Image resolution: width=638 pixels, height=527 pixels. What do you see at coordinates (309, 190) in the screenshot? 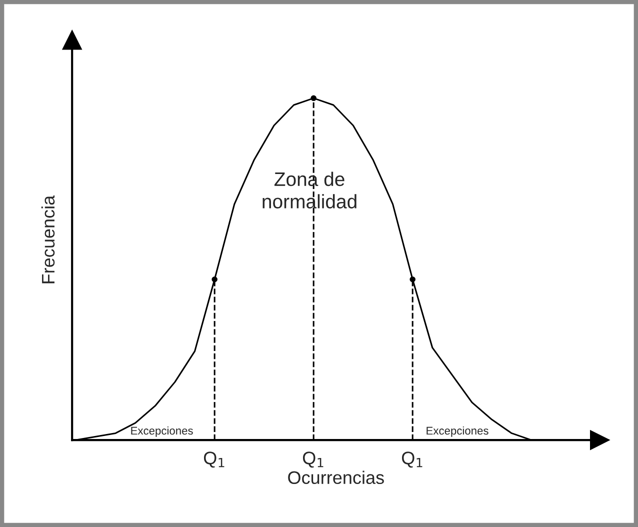
I see `annotation: Zona de normalidad` at bounding box center [309, 190].